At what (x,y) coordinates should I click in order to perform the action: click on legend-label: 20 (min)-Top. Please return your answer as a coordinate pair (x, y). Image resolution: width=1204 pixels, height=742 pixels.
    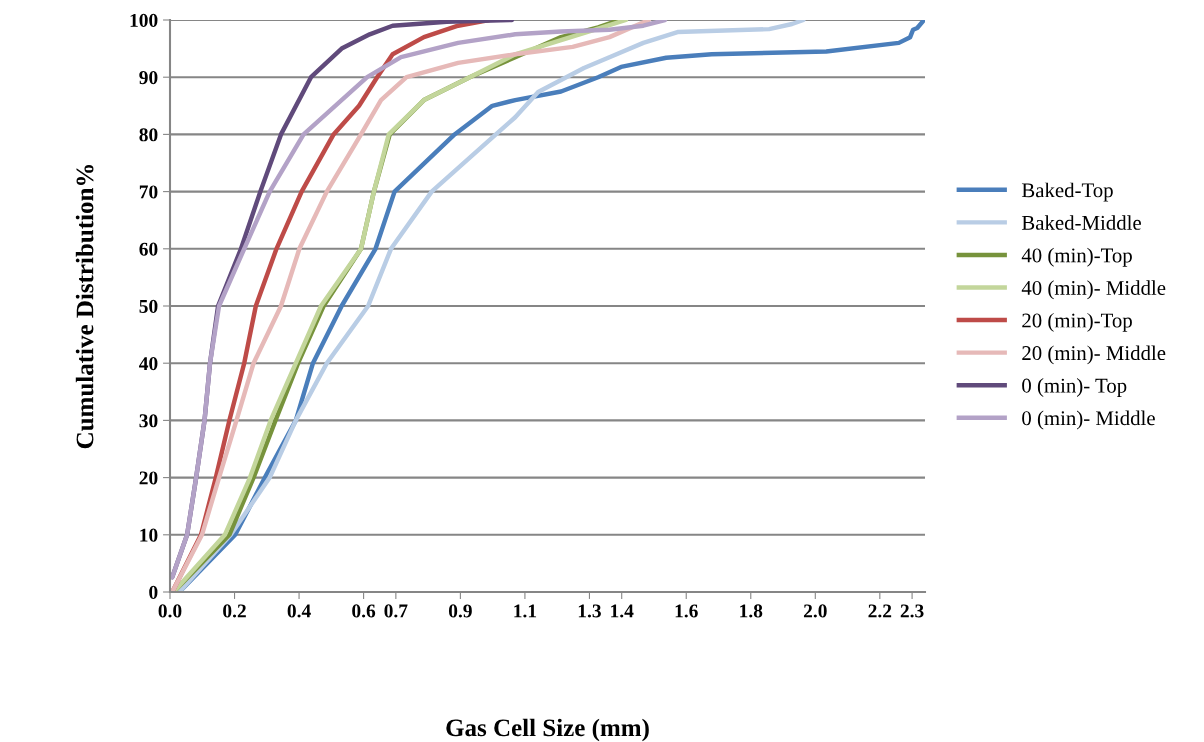
    Looking at the image, I should click on (1077, 322).